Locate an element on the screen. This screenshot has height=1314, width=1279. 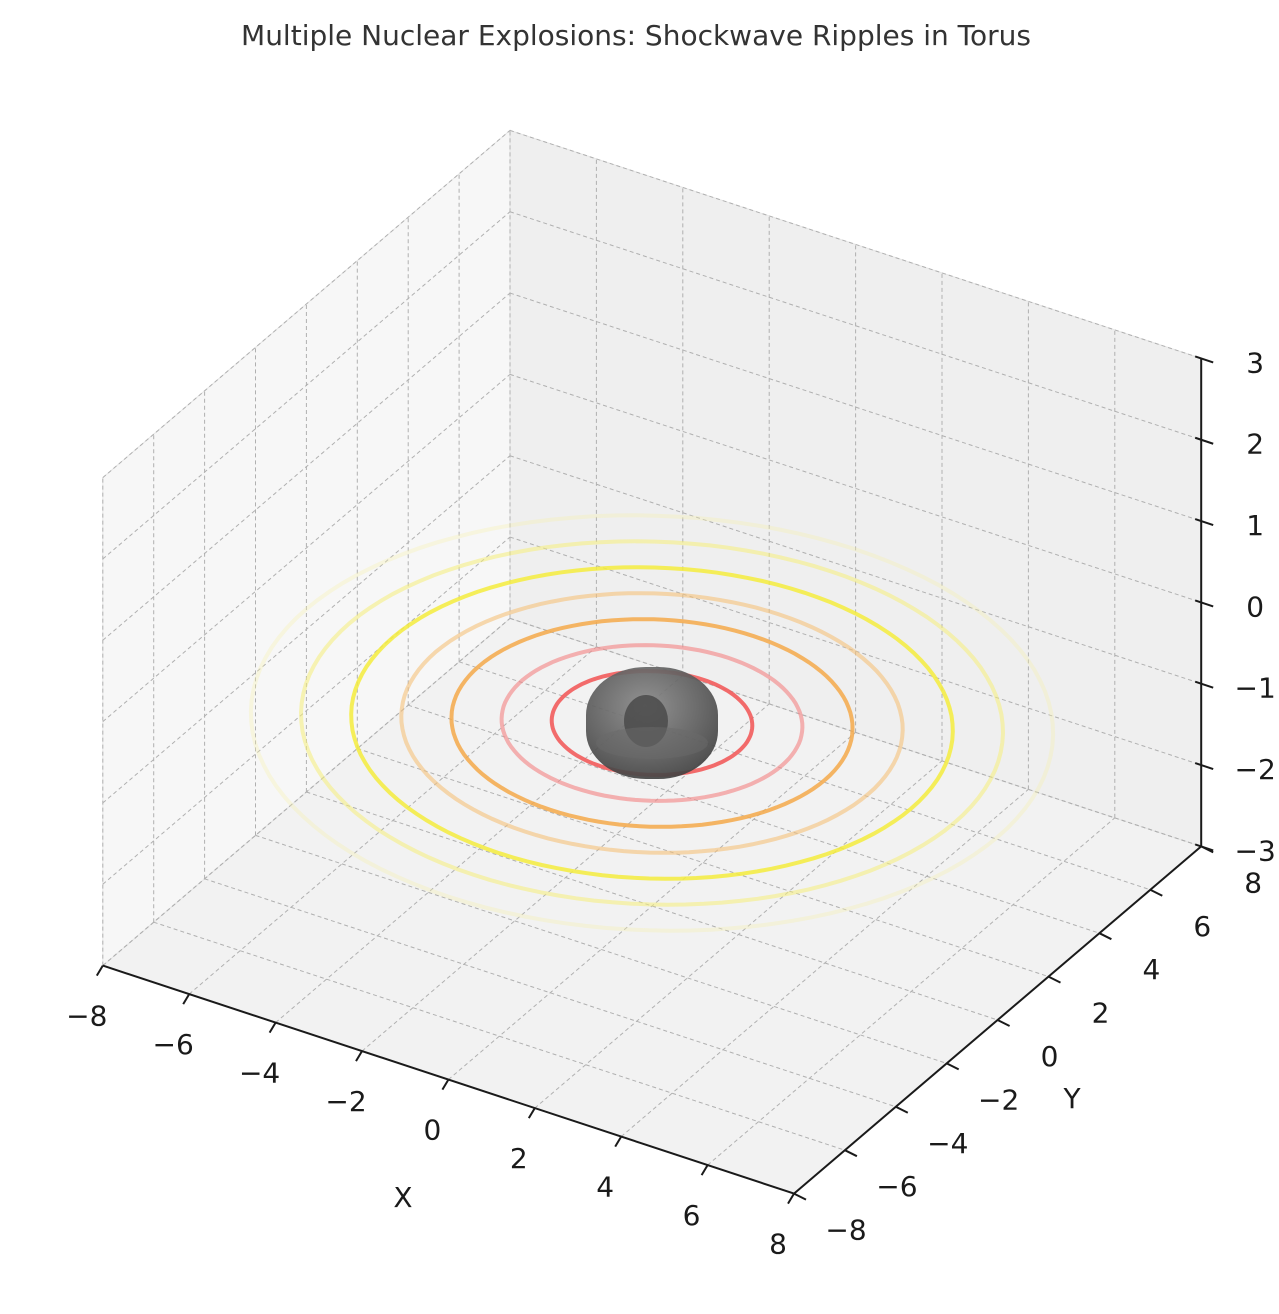
shockwave-ring is located at coordinates (652, 723).